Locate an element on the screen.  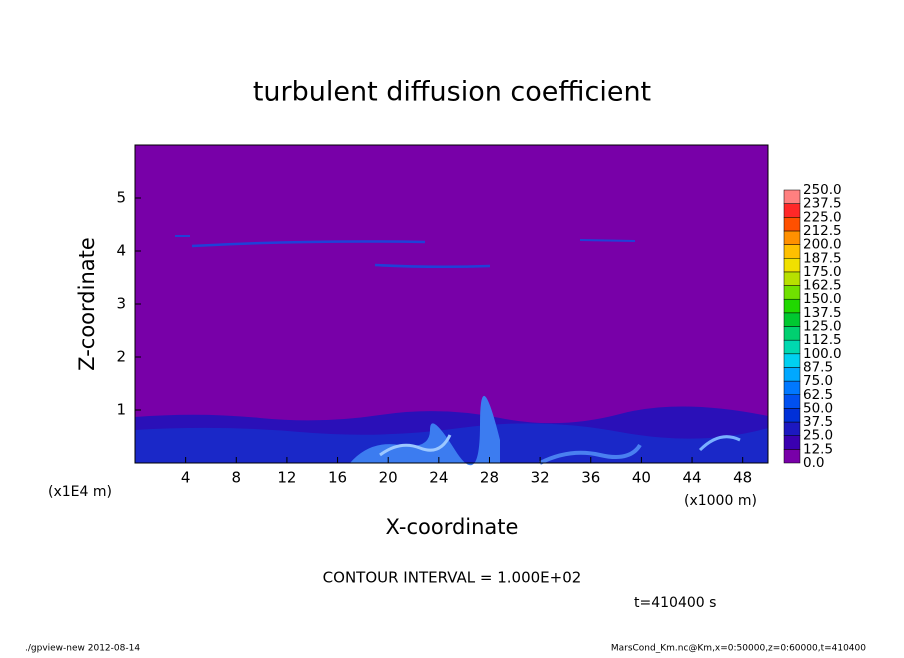
chart-title: turbulent diffusion coefficient is located at coordinates (452, 92).